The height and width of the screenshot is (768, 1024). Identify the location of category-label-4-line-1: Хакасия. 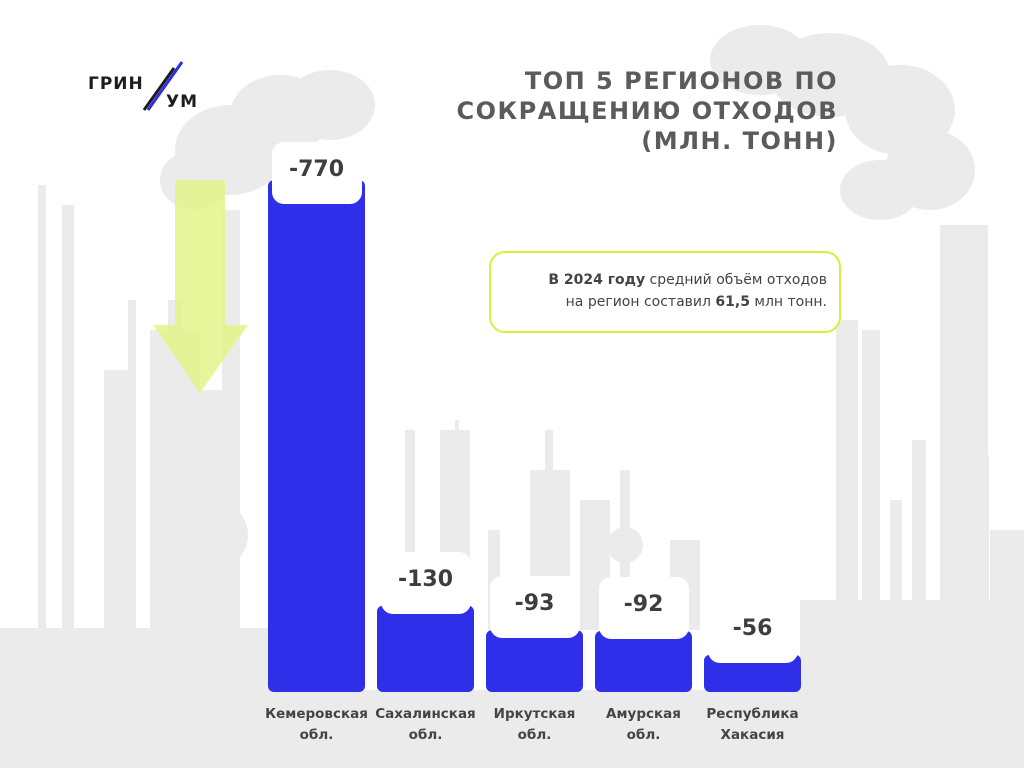
(752, 735).